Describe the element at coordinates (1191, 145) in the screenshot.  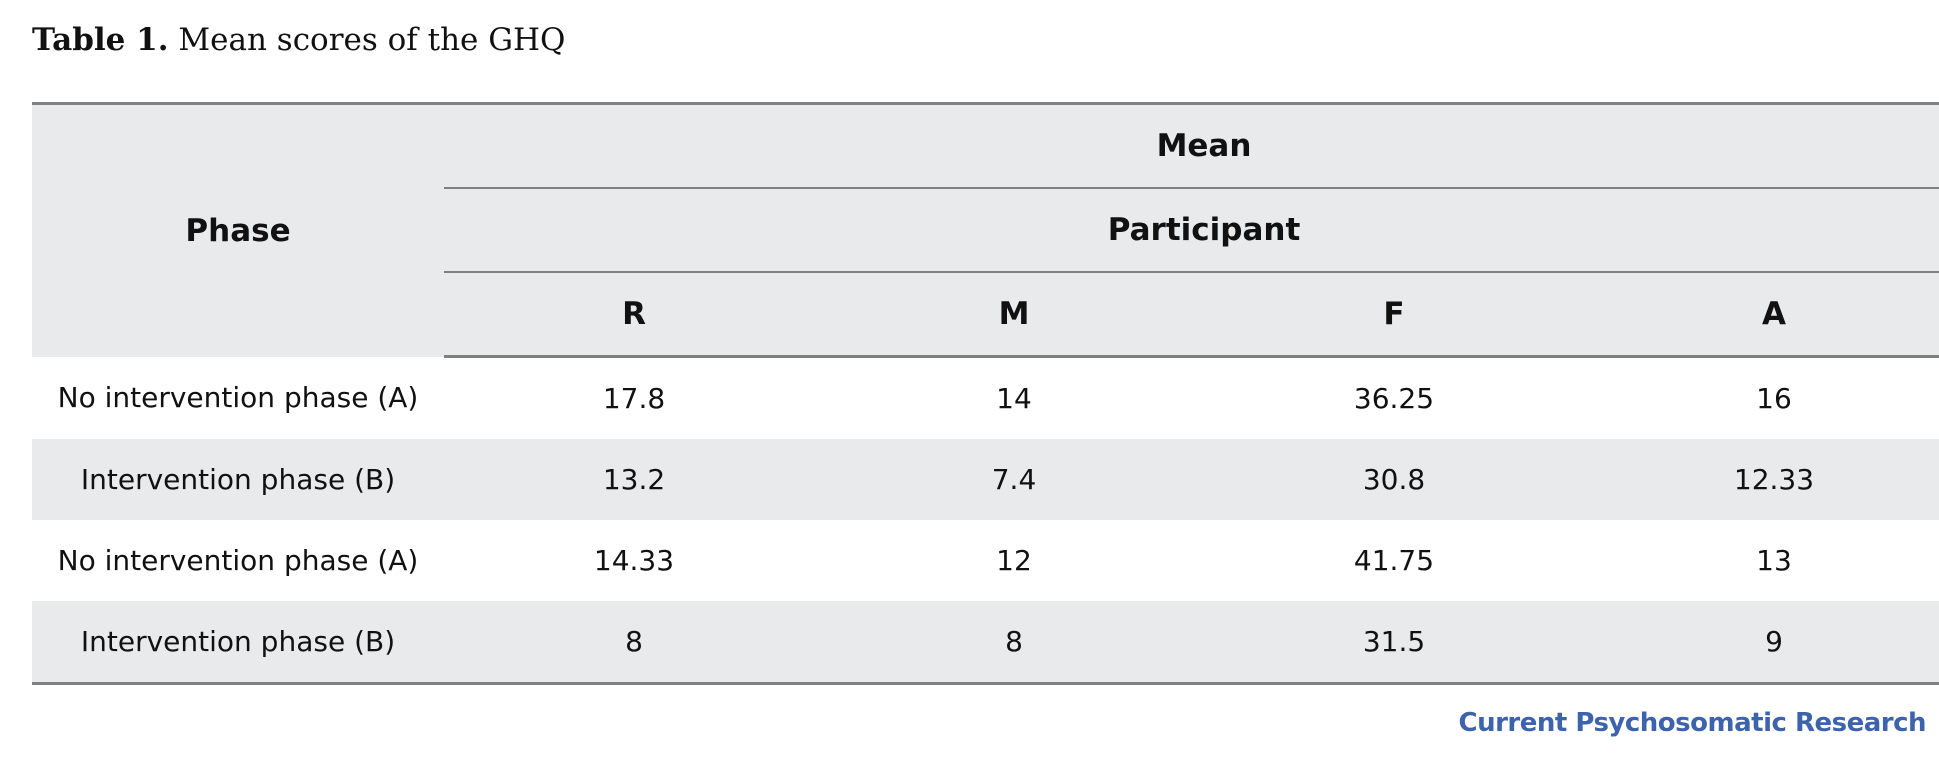
I see `header-mean: Mean` at that location.